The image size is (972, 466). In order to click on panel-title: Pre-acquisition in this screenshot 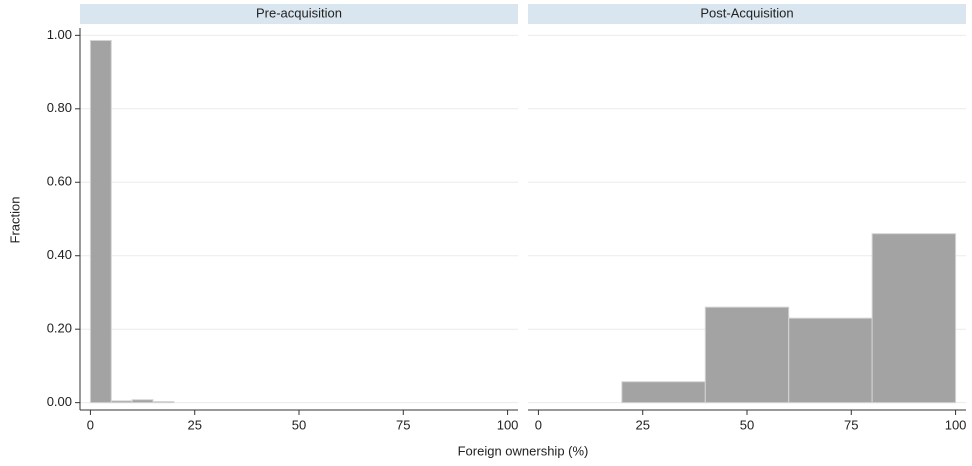, I will do `click(299, 12)`.